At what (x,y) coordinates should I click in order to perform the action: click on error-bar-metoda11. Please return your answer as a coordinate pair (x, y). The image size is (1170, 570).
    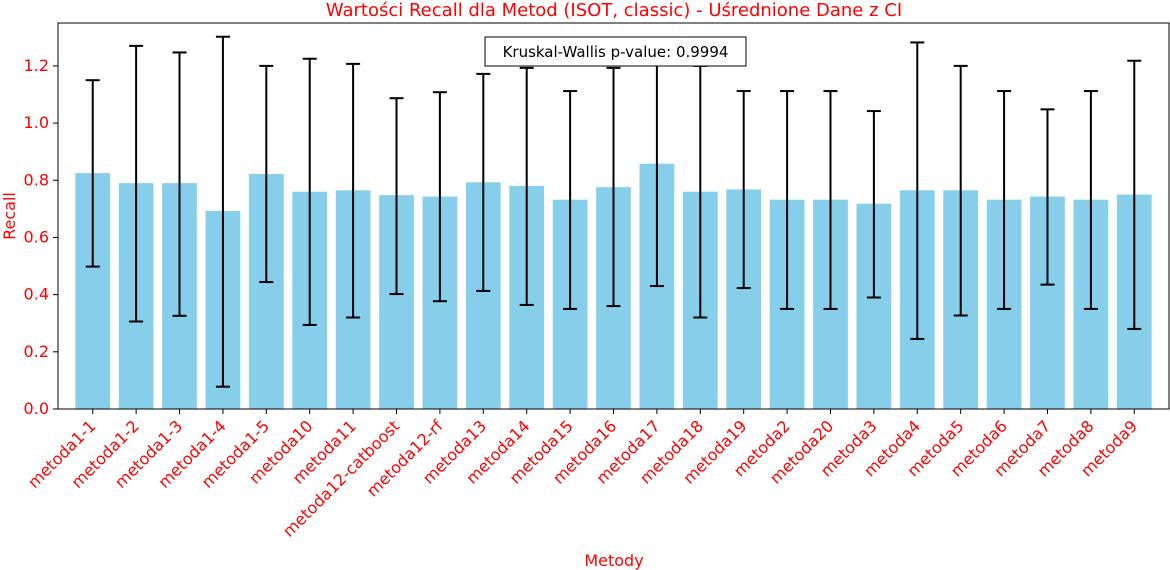
    Looking at the image, I should click on (353, 190).